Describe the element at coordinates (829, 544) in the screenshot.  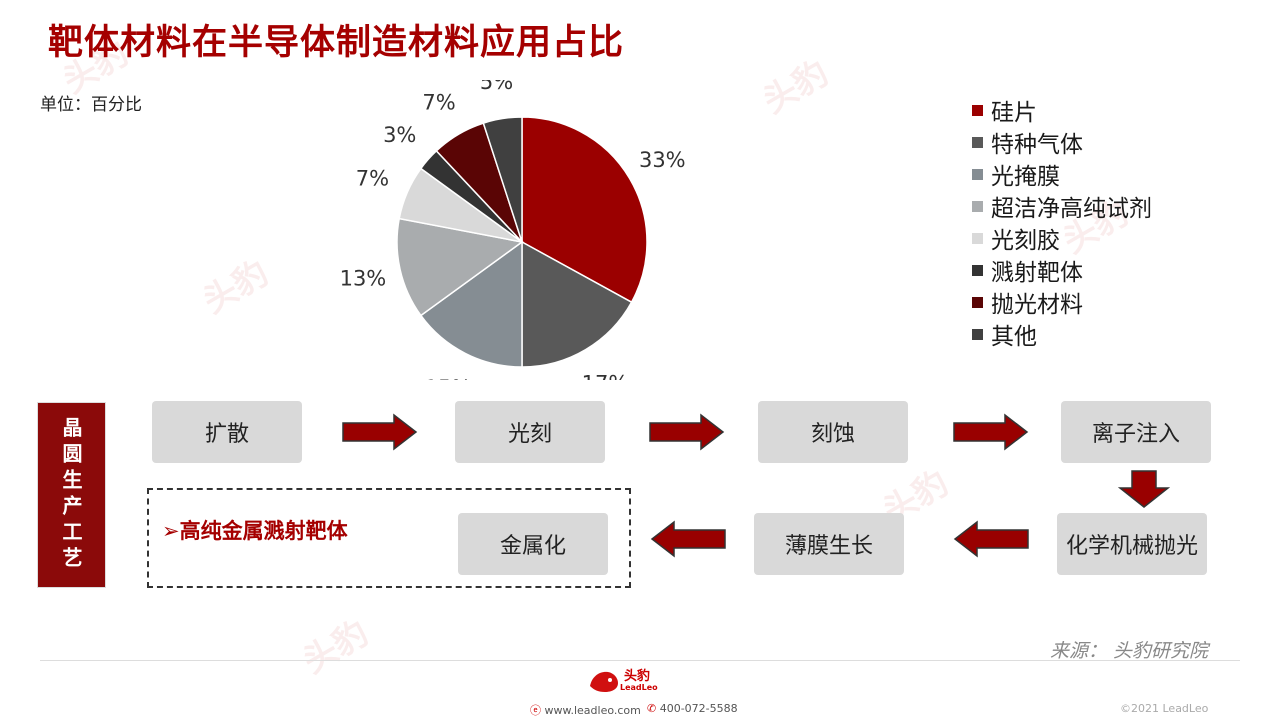
I see `step-thin-film: 薄膜生长` at that location.